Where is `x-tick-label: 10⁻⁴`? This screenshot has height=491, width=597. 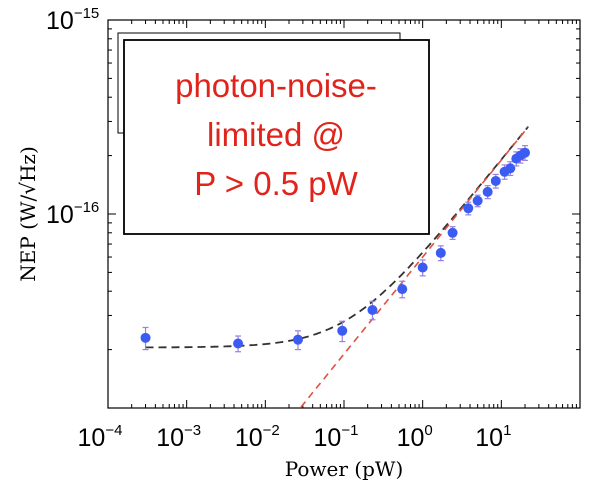
x-tick-label: 10⁻⁴ is located at coordinates (100, 437).